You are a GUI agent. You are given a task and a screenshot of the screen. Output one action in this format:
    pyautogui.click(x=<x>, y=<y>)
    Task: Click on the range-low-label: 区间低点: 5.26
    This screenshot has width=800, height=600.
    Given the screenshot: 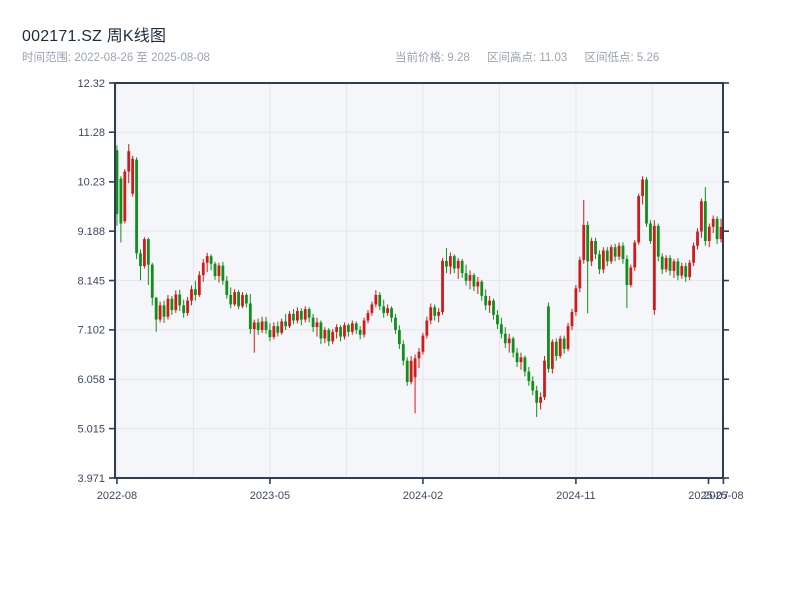 What is the action you would take?
    pyautogui.click(x=622, y=58)
    